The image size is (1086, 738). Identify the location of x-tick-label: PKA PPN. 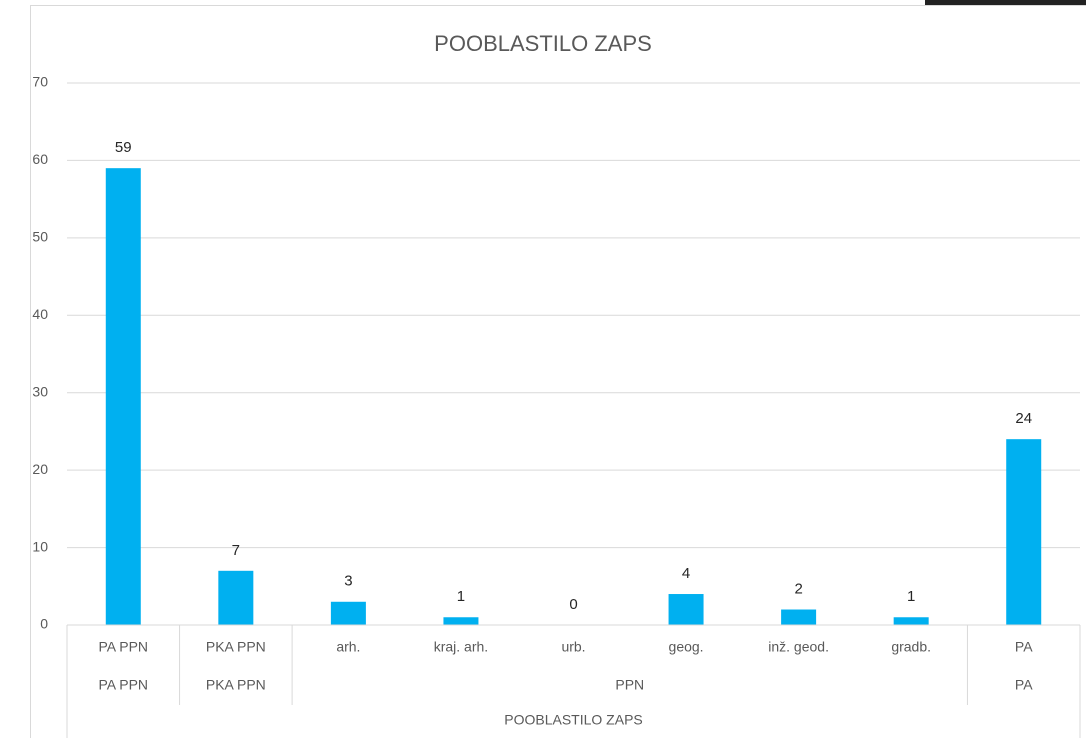
(236, 647).